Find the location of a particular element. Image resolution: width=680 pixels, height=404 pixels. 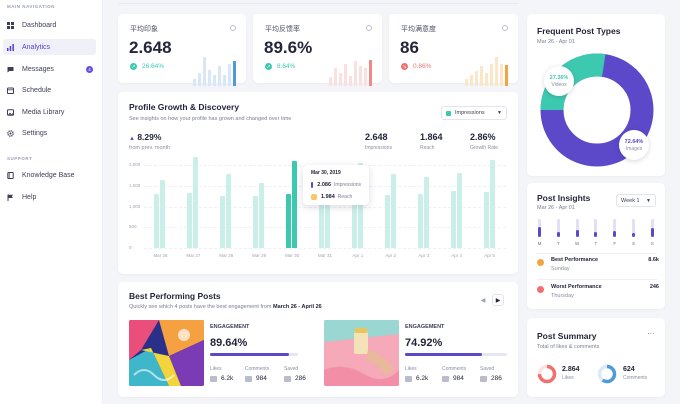

sidebar-item-dashboard: Dashboard is located at coordinates (49, 25).